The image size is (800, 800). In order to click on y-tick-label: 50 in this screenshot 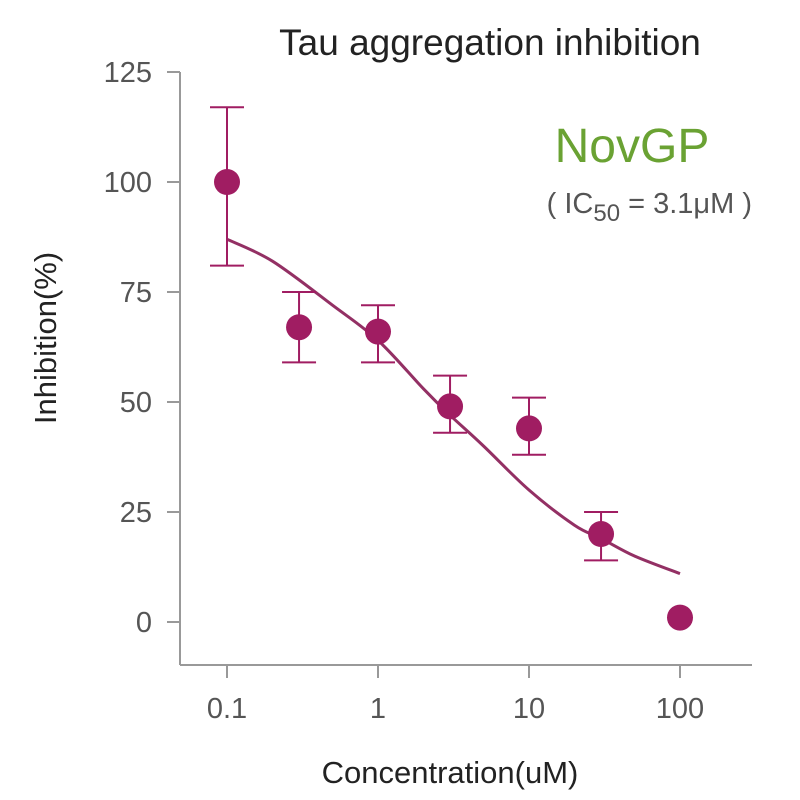, I will do `click(136, 403)`.